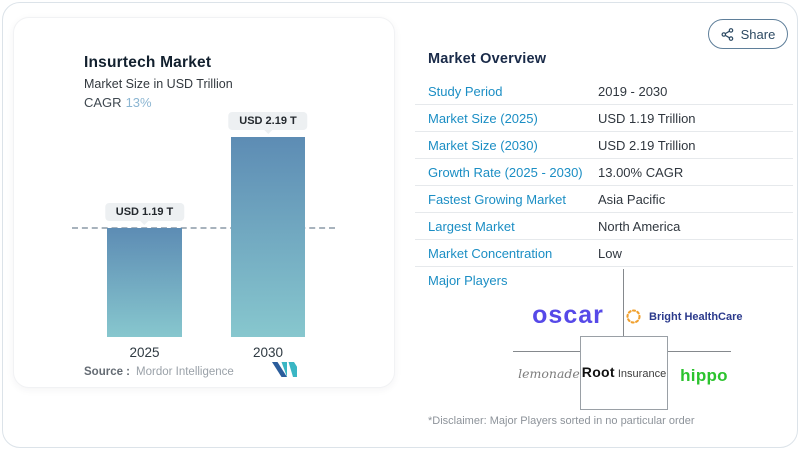 The height and width of the screenshot is (450, 800). I want to click on player-logo-lemonade: lemonade, so click(549, 373).